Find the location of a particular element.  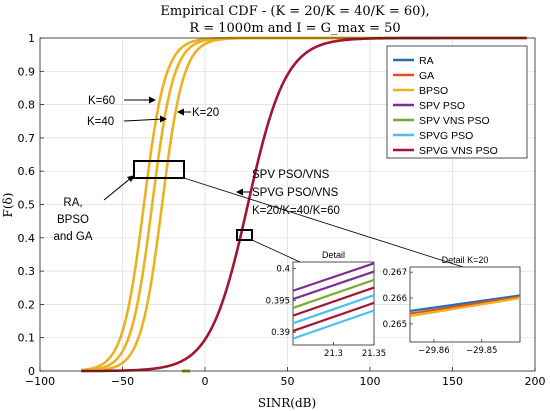

inset-y-tick-label: 0.395 is located at coordinates (278, 301).